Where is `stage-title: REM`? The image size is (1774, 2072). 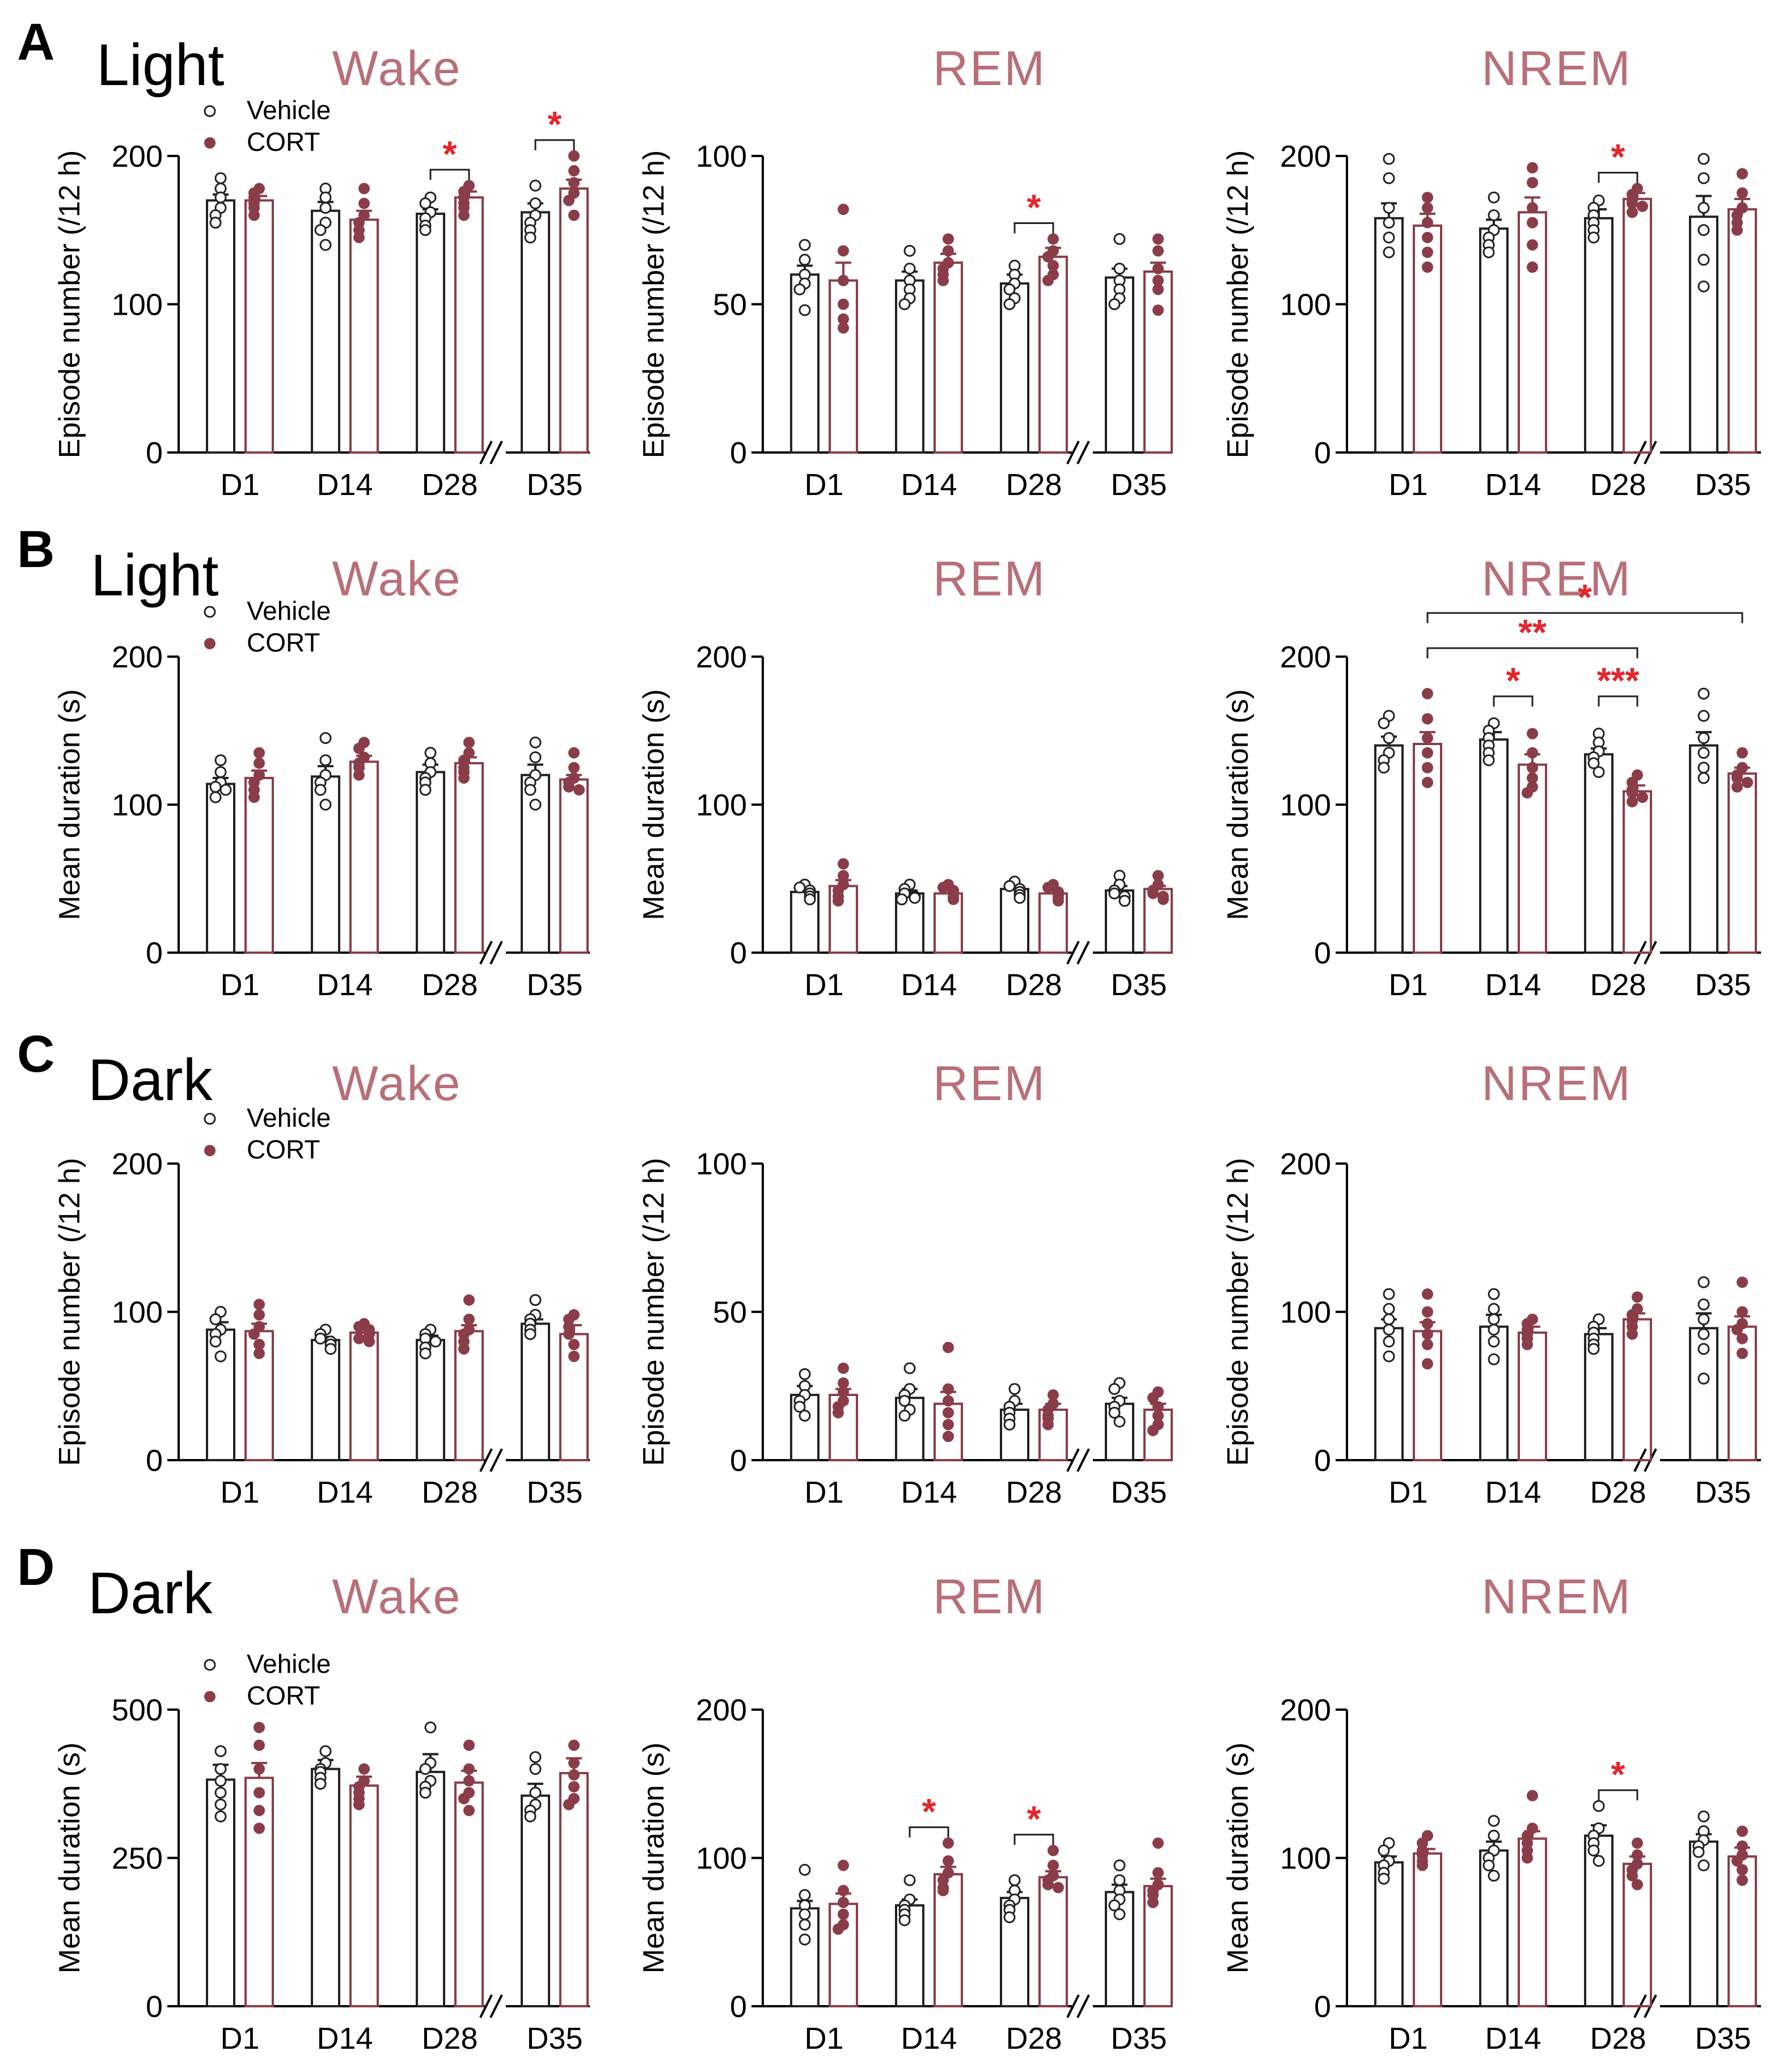
stage-title: REM is located at coordinates (990, 579).